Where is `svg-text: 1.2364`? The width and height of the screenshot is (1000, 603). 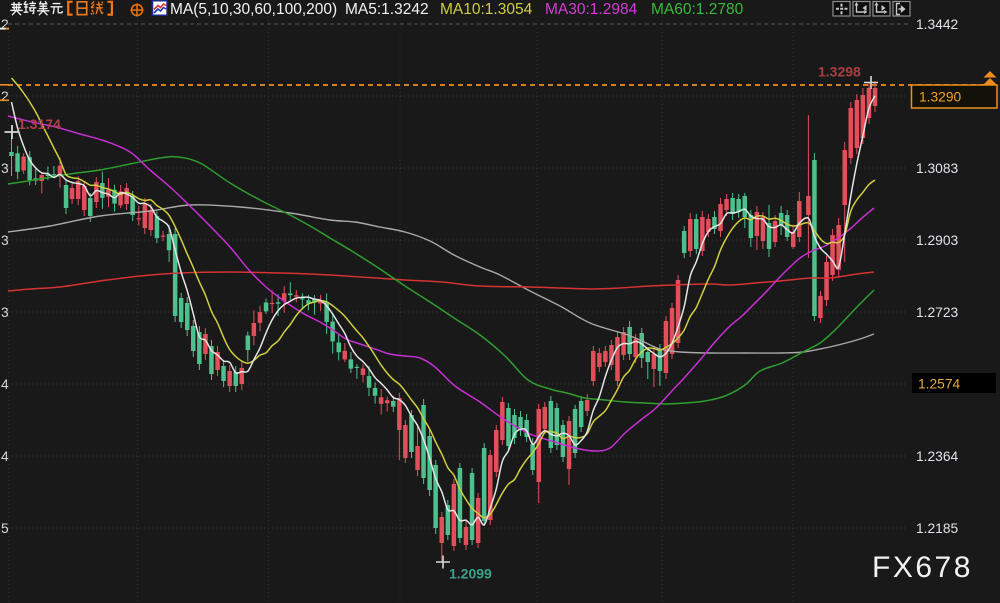 svg-text: 1.2364 is located at coordinates (937, 456).